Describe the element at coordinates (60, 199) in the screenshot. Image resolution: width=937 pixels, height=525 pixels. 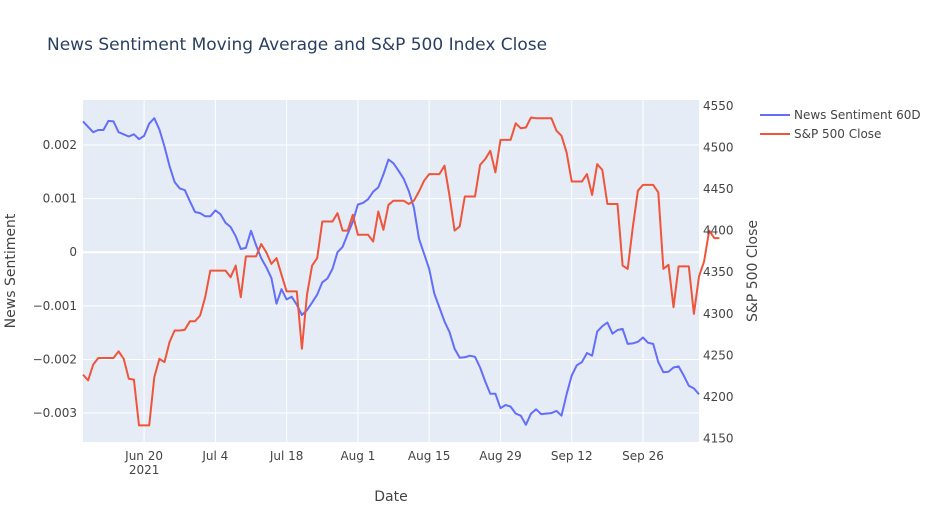
I see `y-tick-label-0-001: 0.001` at that location.